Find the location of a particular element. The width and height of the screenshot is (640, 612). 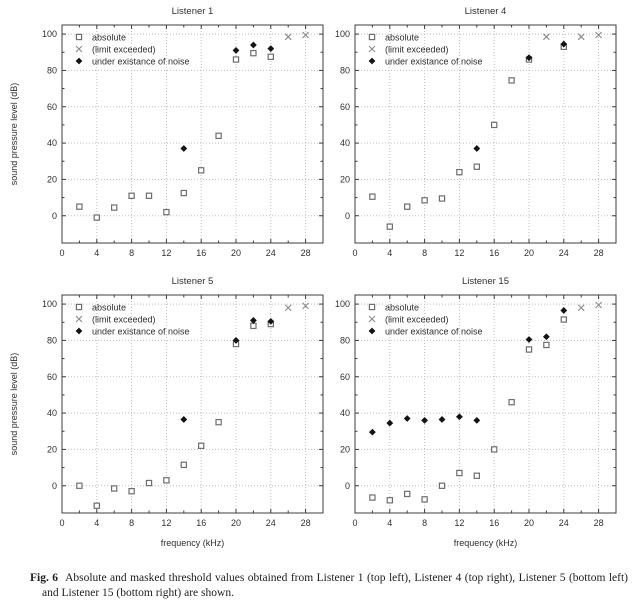

y-tick-label: 100 is located at coordinates (342, 34).